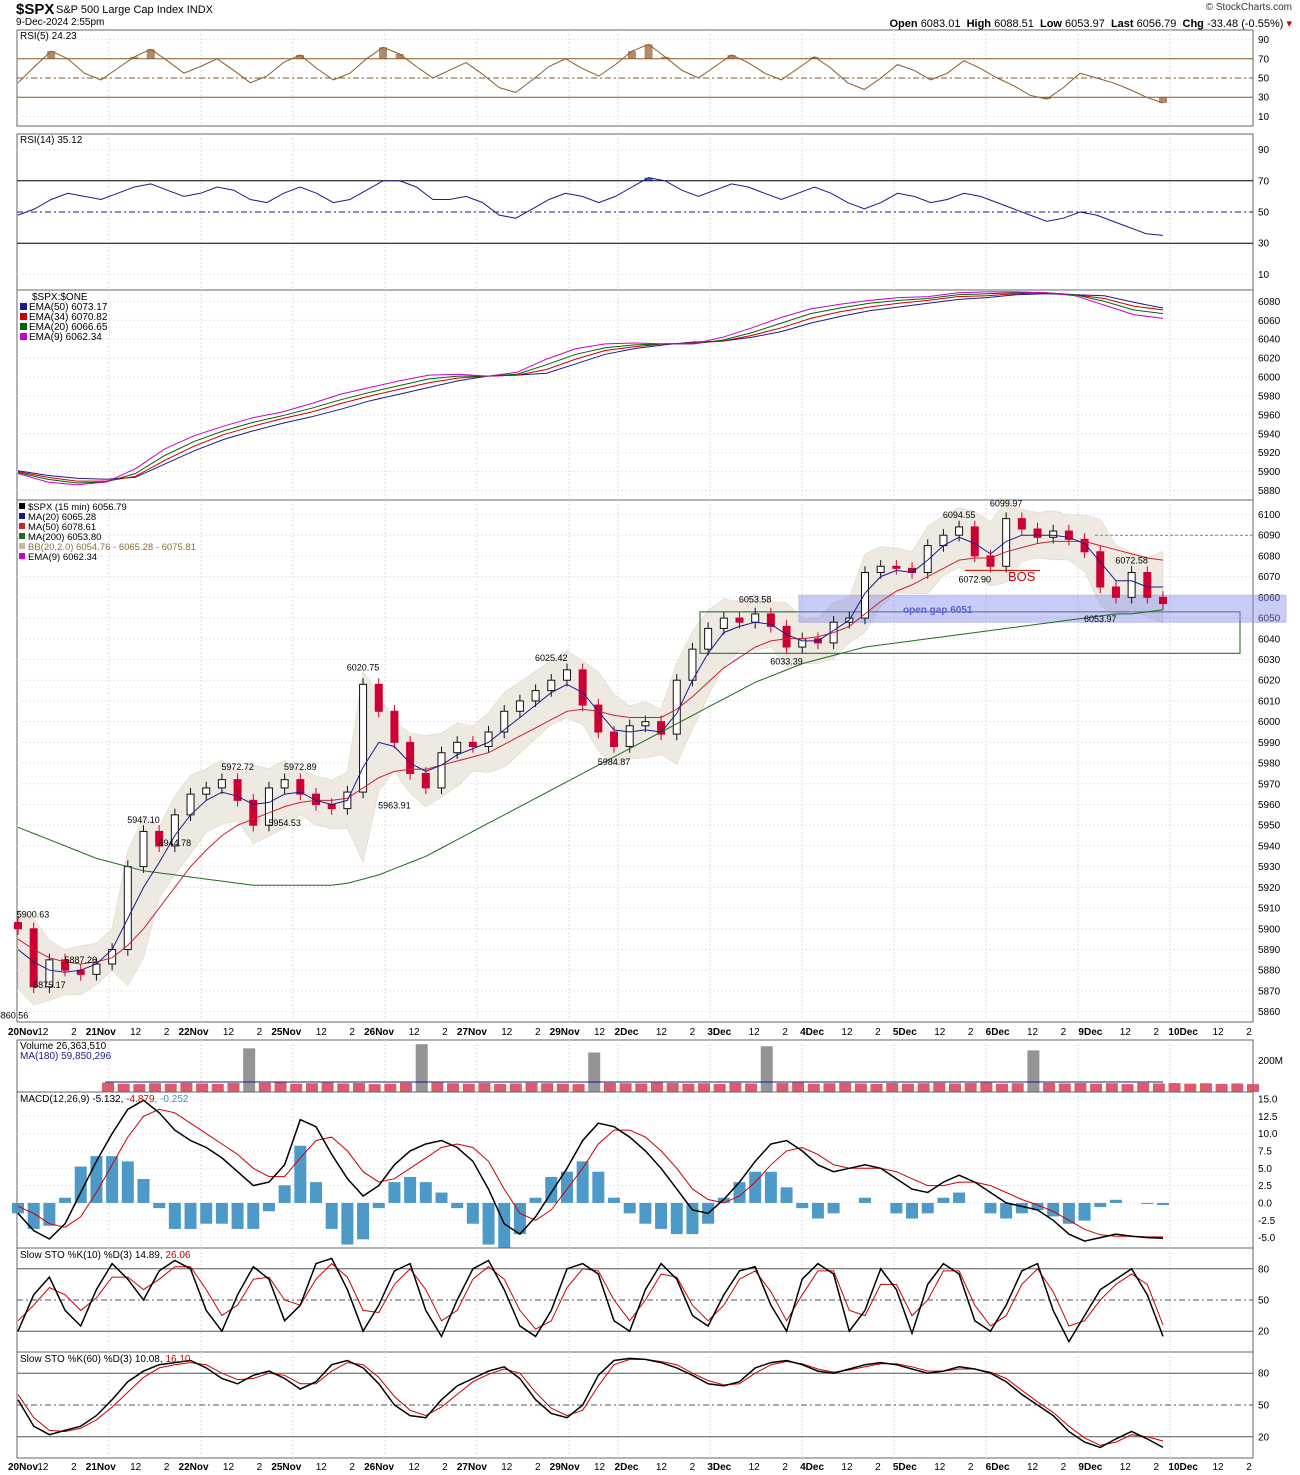 This screenshot has height=1475, width=1300. What do you see at coordinates (472, 1467) in the screenshot?
I see `xaxis-bottom-label: 27Nov` at bounding box center [472, 1467].